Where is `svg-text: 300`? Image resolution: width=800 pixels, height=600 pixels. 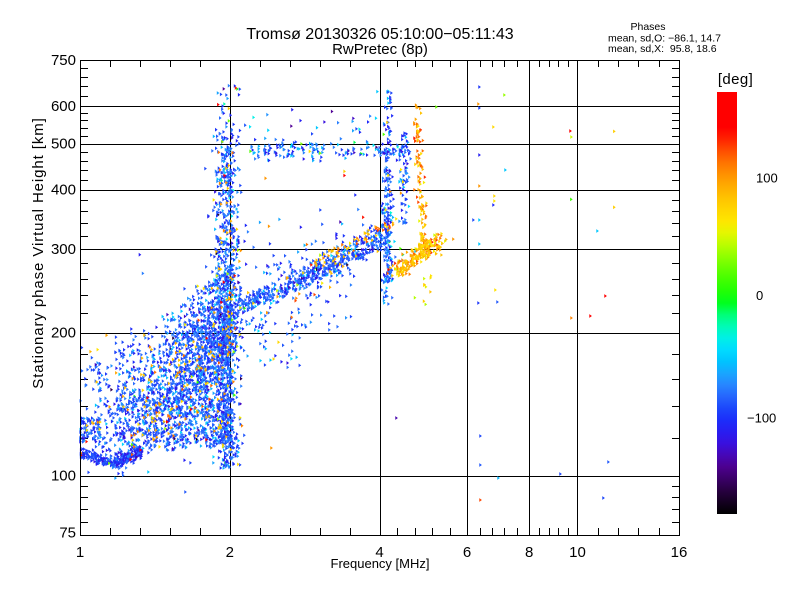
svg-text: 300 is located at coordinates (63, 249).